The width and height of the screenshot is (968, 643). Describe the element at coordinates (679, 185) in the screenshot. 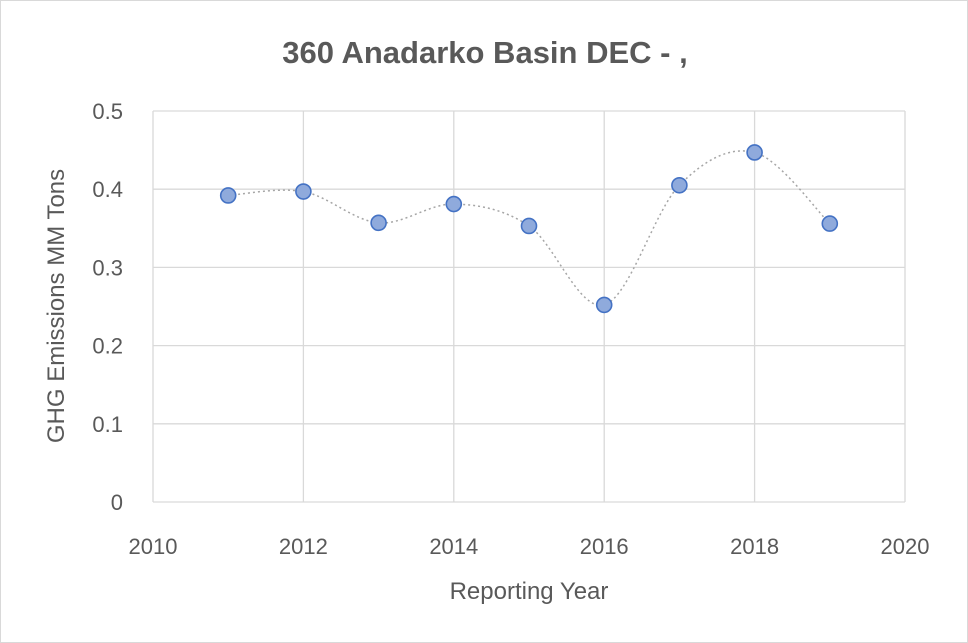

I see `data-point-2017` at that location.